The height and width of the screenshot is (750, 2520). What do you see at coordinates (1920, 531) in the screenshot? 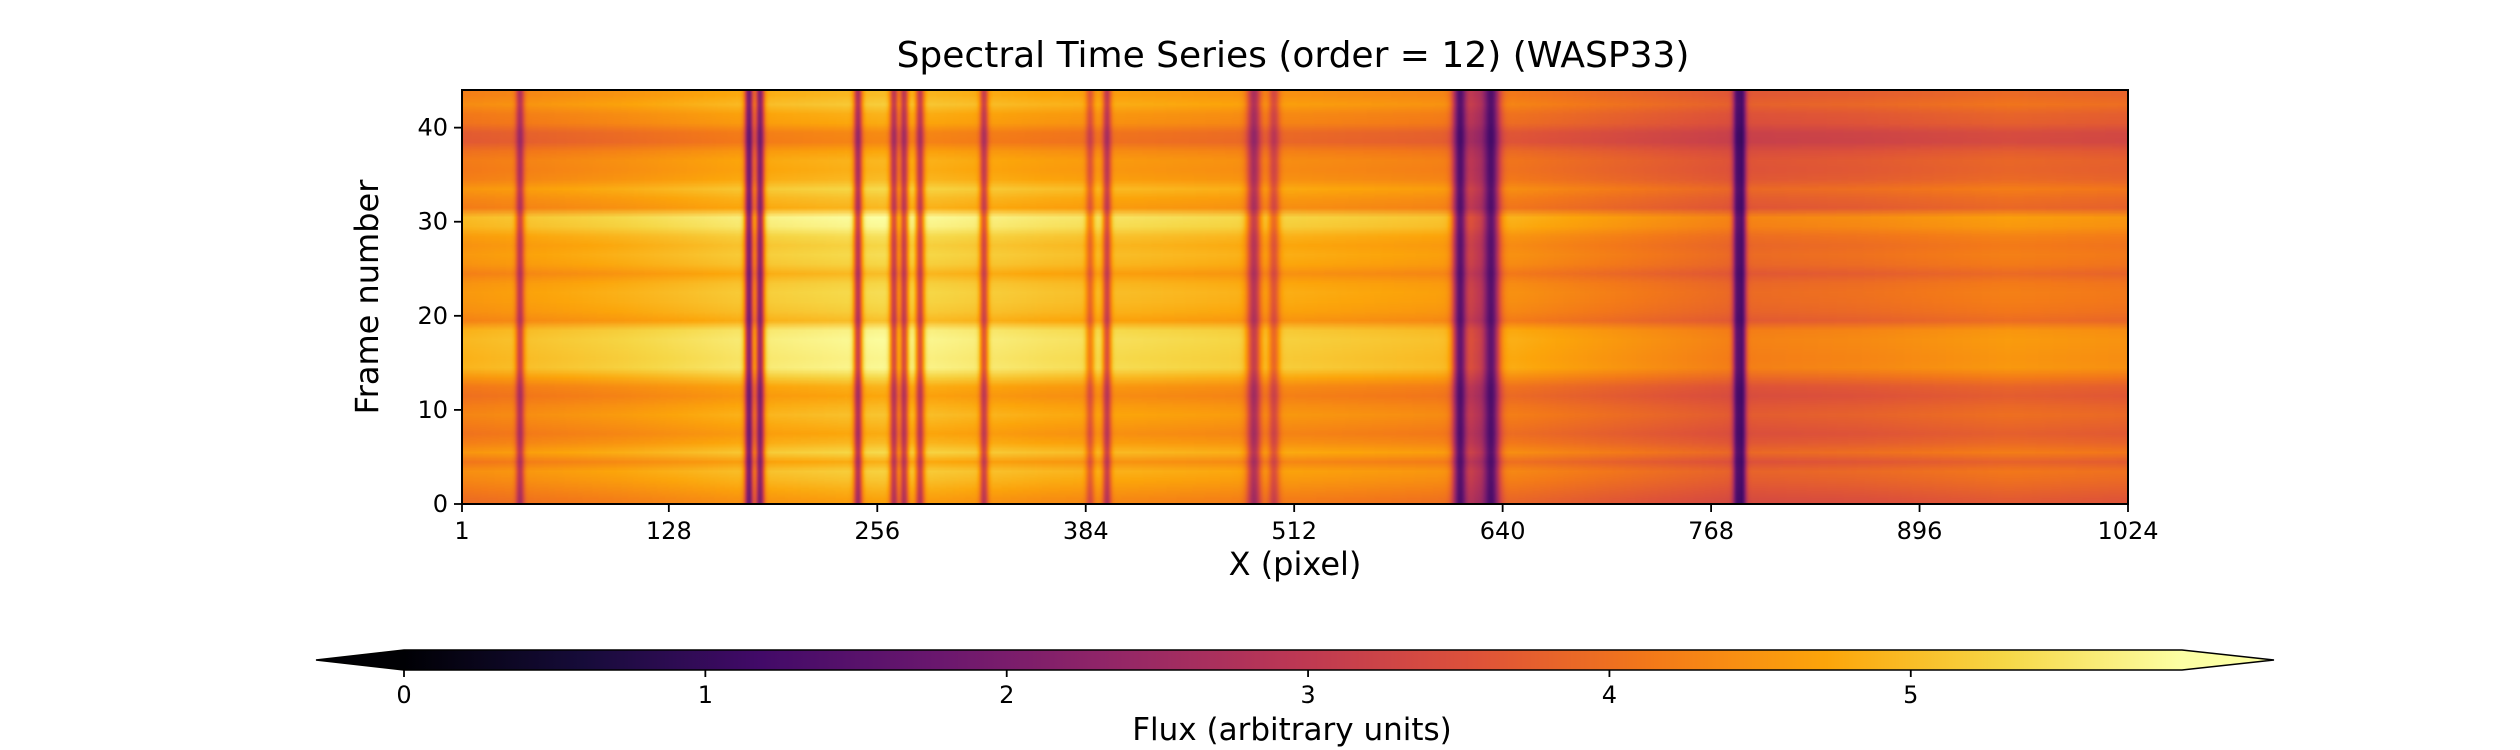
I see `x-tick-label: 896` at bounding box center [1920, 531].